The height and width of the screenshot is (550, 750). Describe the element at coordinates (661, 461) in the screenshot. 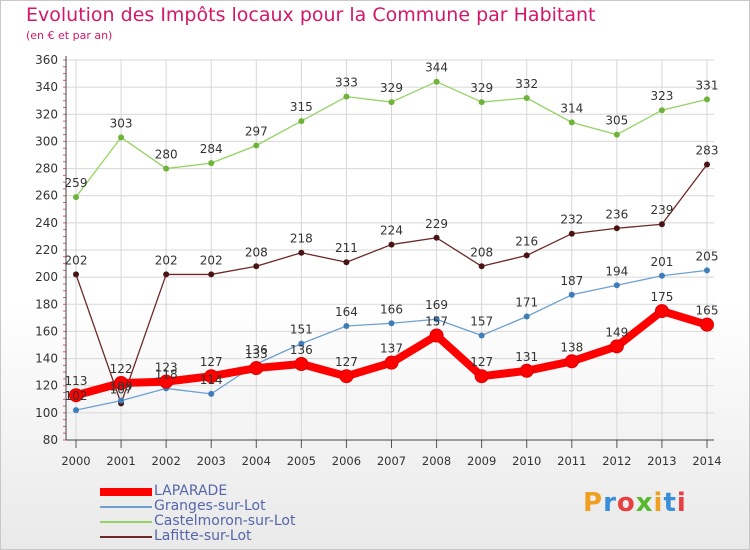

I see `x-tick-label: 2013` at that location.